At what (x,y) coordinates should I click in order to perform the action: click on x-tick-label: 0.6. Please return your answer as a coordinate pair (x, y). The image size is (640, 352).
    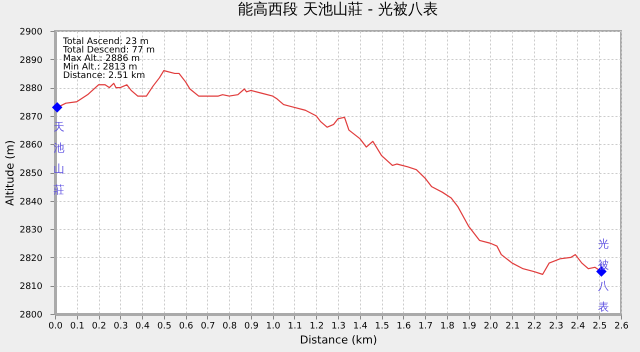
    Looking at the image, I should click on (186, 327).